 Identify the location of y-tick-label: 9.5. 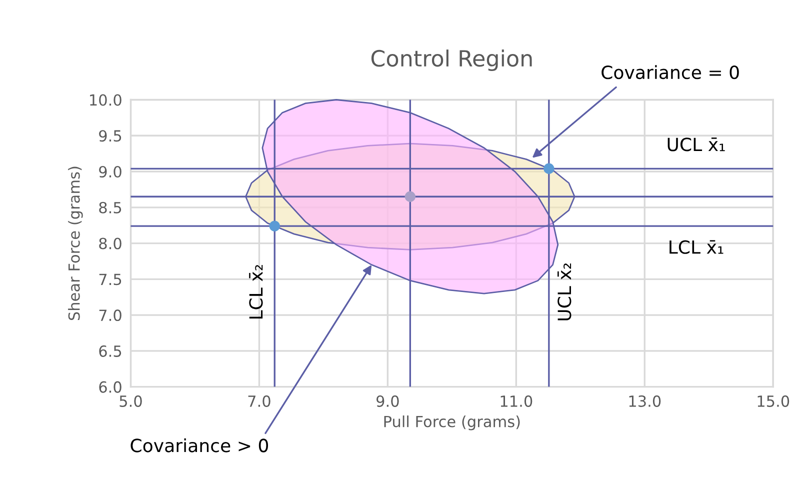
(110, 136).